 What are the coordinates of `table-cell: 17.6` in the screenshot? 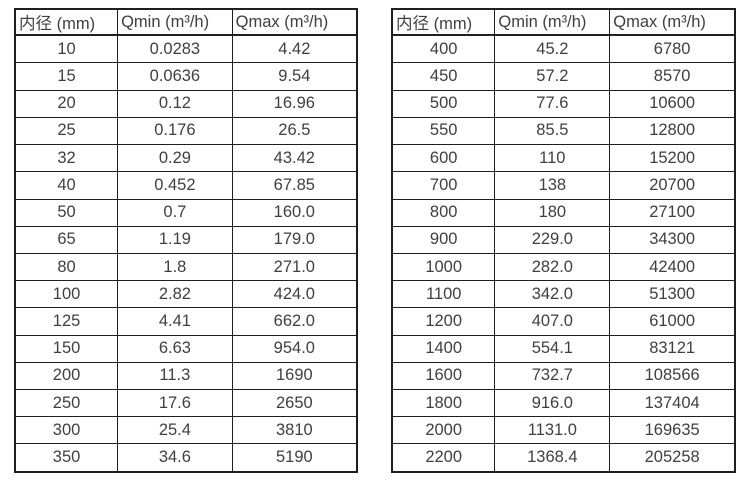 It's located at (175, 403).